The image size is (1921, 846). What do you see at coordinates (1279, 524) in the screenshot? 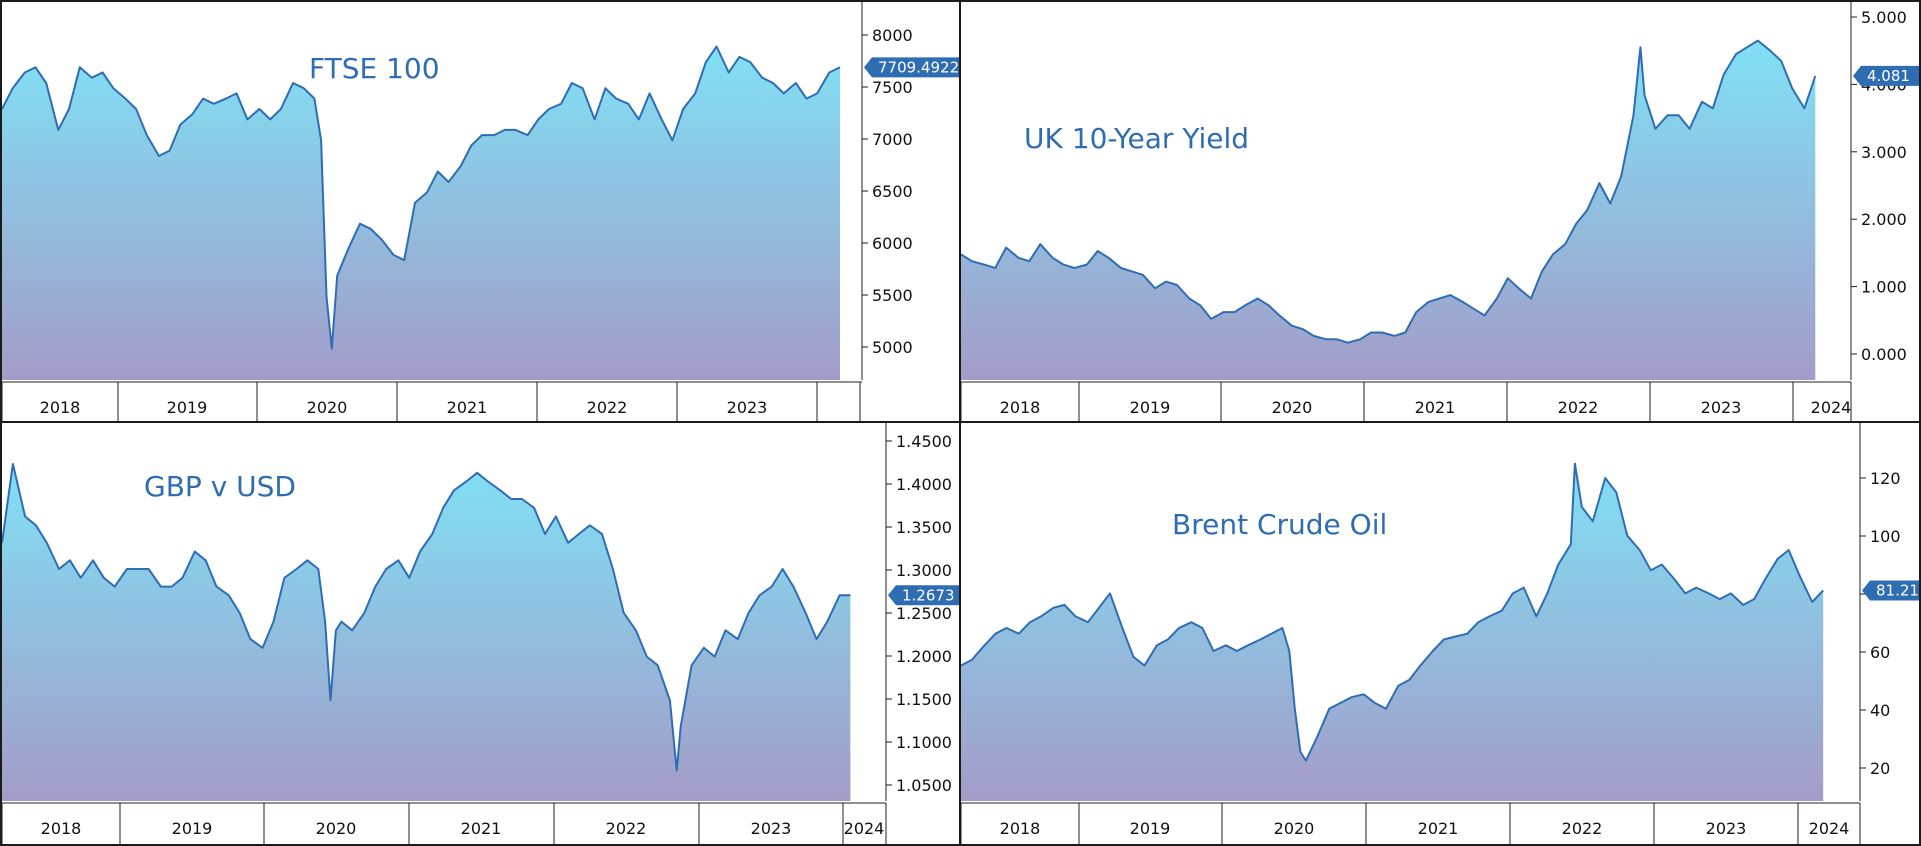
I see `chart-title: Brent Crude Oil` at bounding box center [1279, 524].